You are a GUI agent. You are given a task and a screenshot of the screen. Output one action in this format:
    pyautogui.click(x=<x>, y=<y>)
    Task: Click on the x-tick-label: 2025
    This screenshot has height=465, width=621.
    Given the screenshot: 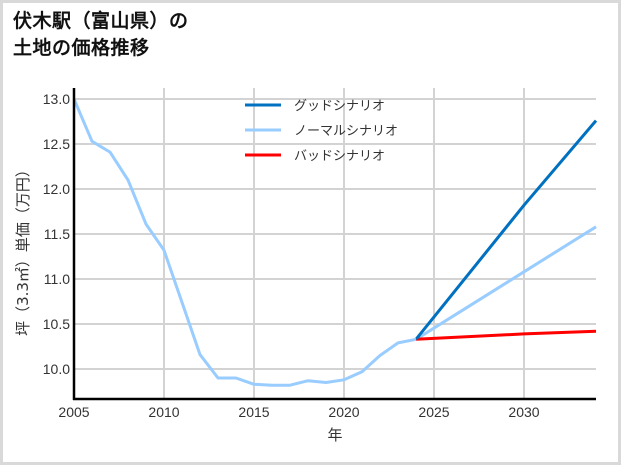 What is the action you would take?
    pyautogui.click(x=433, y=412)
    